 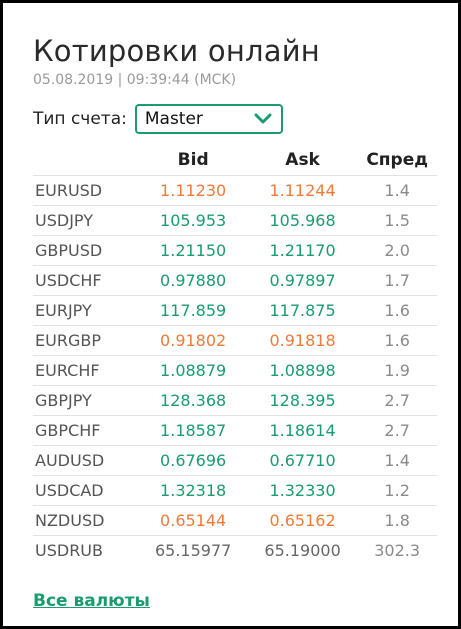 I want to click on table-row: GBPUSD 1.21150 1.21170 2.0, so click(x=235, y=250).